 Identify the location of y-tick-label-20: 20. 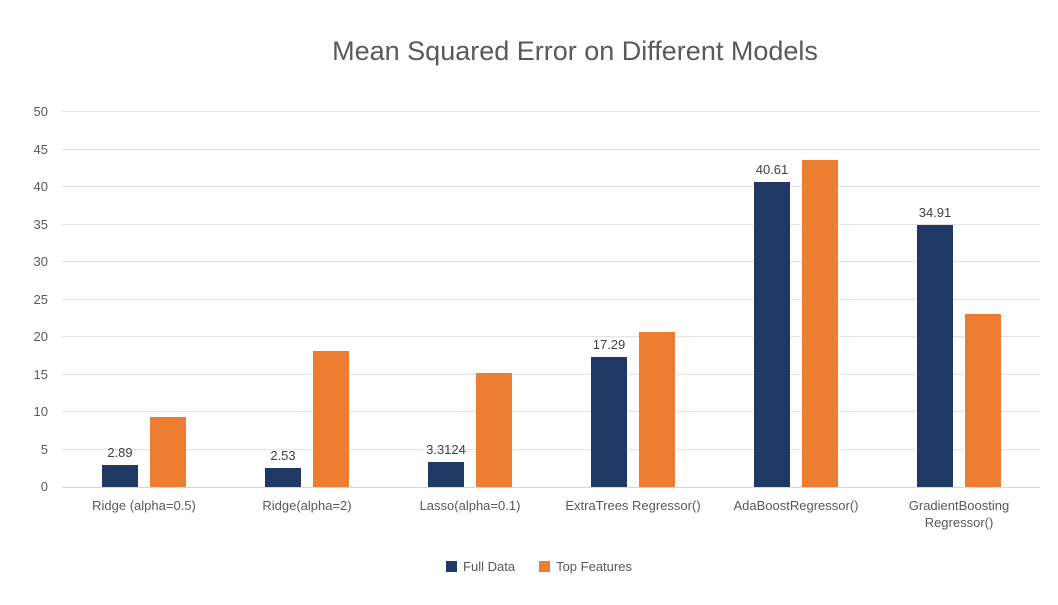
(40, 336).